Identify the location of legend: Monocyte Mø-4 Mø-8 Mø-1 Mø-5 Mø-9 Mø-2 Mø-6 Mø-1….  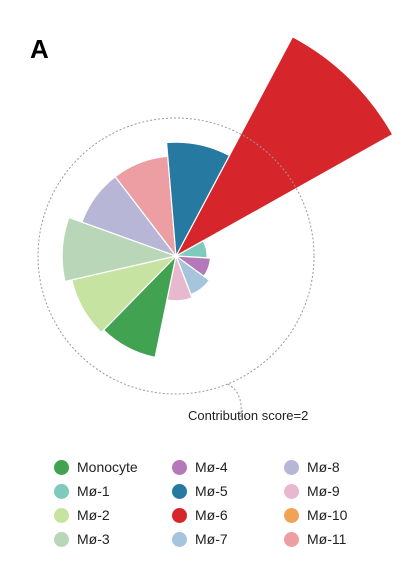
(219, 503).